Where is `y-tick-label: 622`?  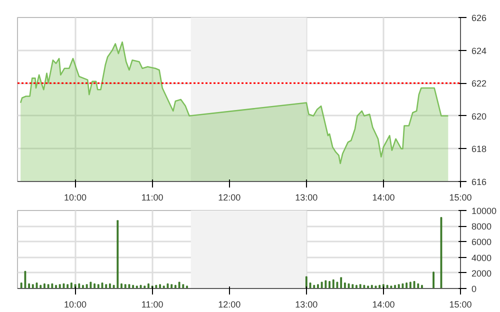
y-tick-label: 622 is located at coordinates (479, 83).